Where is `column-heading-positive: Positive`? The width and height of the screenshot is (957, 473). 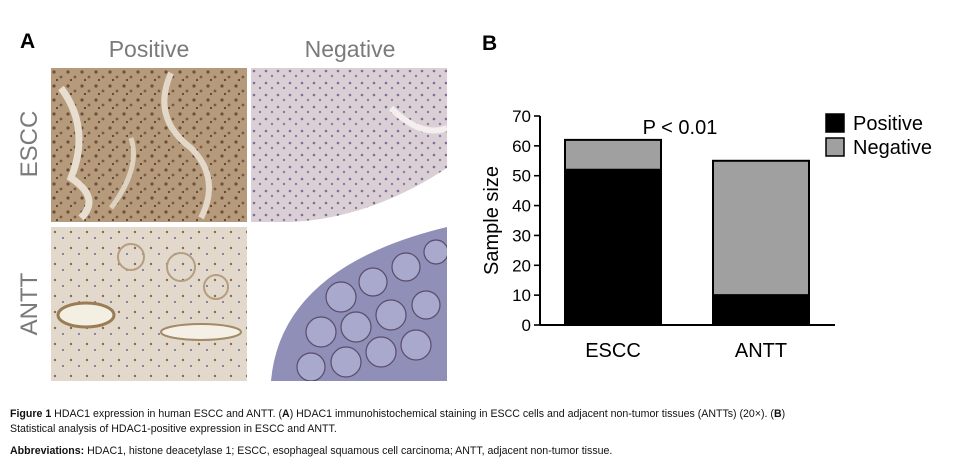 column-heading-positive: Positive is located at coordinates (149, 49).